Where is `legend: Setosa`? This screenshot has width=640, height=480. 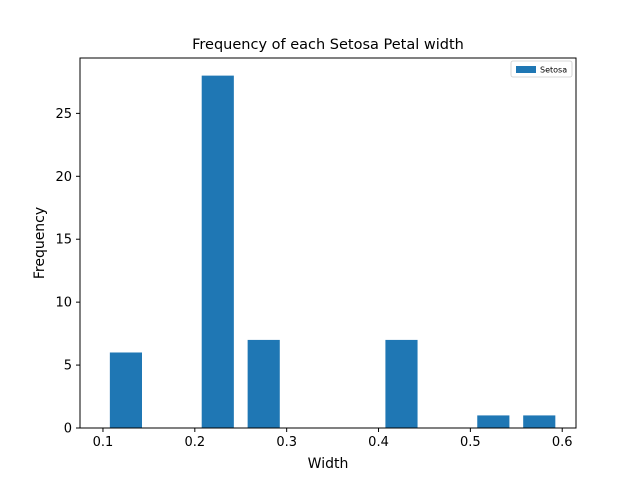 legend: Setosa is located at coordinates (541, 69).